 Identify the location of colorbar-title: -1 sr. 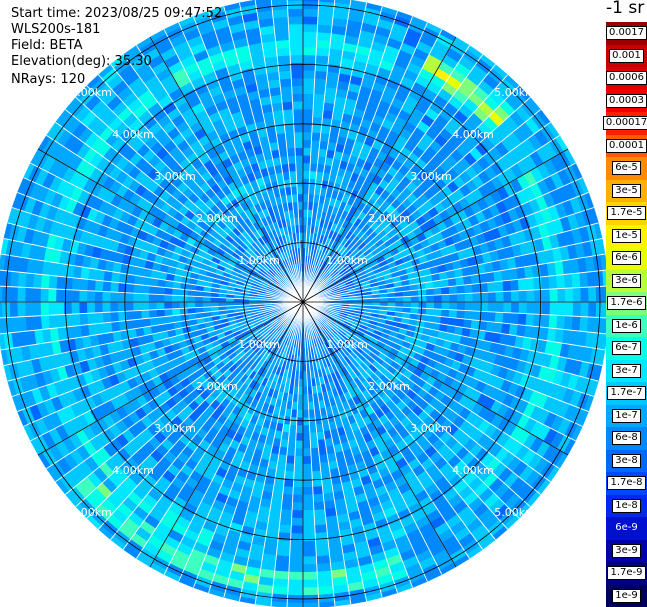
(625, 9).